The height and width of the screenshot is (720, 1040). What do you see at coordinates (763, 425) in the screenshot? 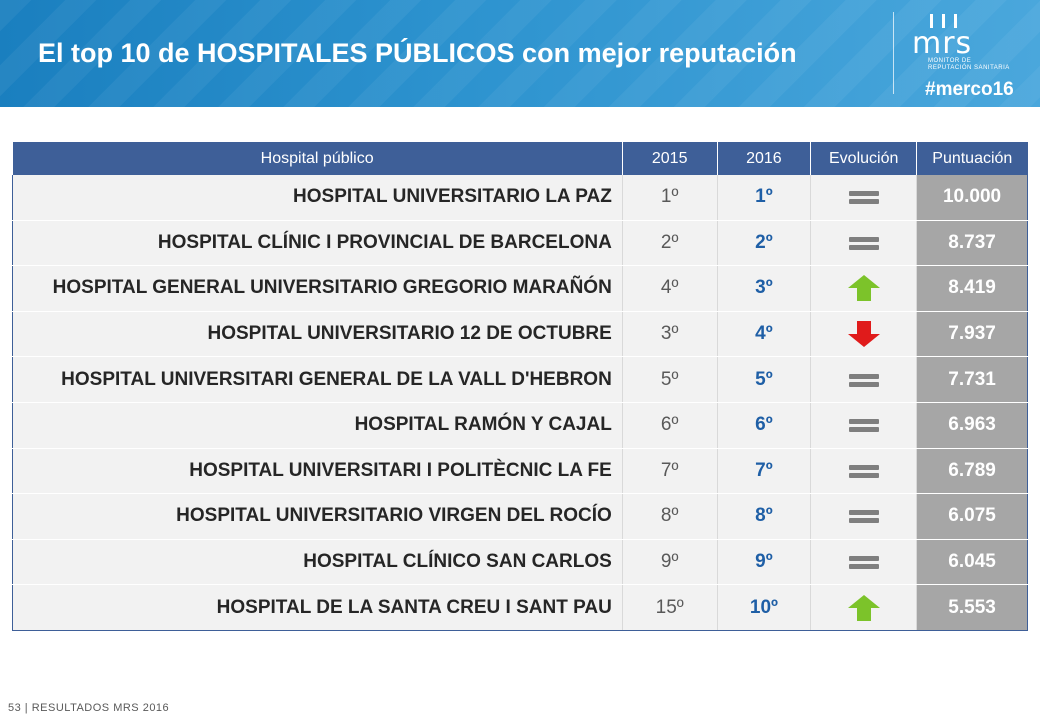
I see `rank-2016-cell: 6º` at bounding box center [763, 425].